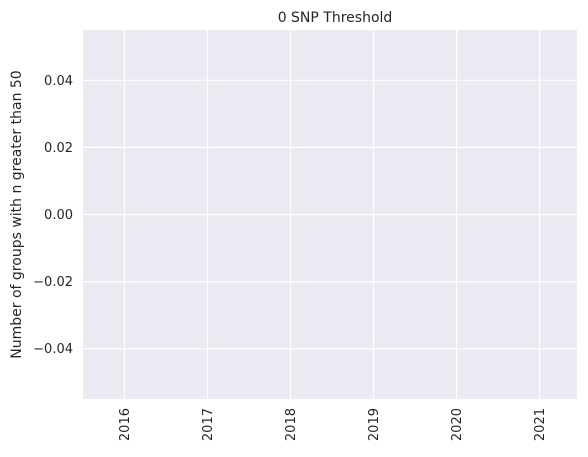  Describe the element at coordinates (335, 18) in the screenshot. I see `chart-title: 0 SNP Threshold` at that location.